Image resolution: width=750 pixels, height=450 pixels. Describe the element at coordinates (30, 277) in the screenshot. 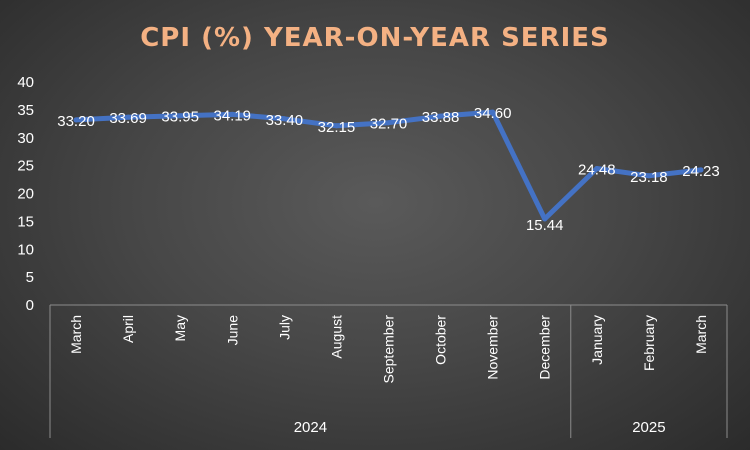

I see `y-tick-label: 5` at that location.